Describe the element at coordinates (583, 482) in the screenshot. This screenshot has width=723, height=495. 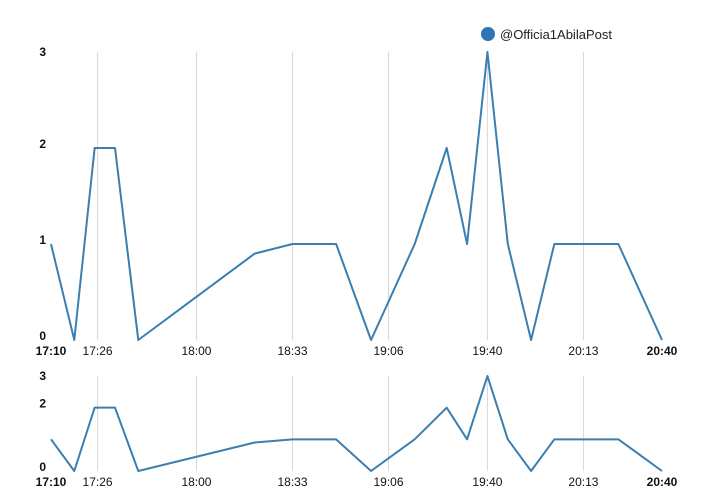
I see `overview-x-tick-label: 20:13` at that location.